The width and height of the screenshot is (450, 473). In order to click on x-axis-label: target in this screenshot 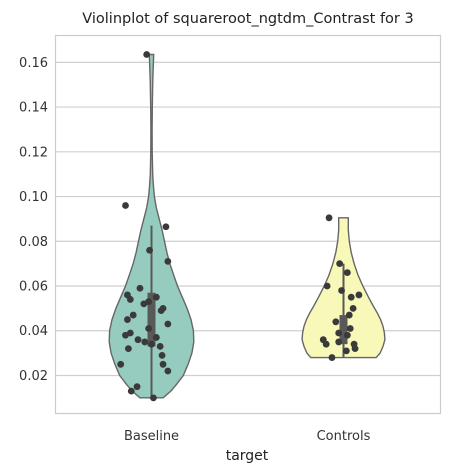, I will do `click(247, 456)`.